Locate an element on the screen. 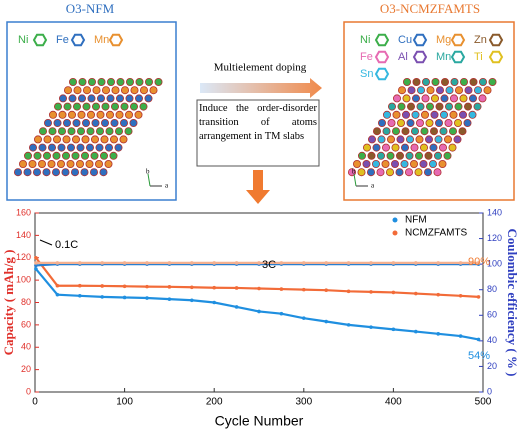  note-box is located at coordinates (258, 133).